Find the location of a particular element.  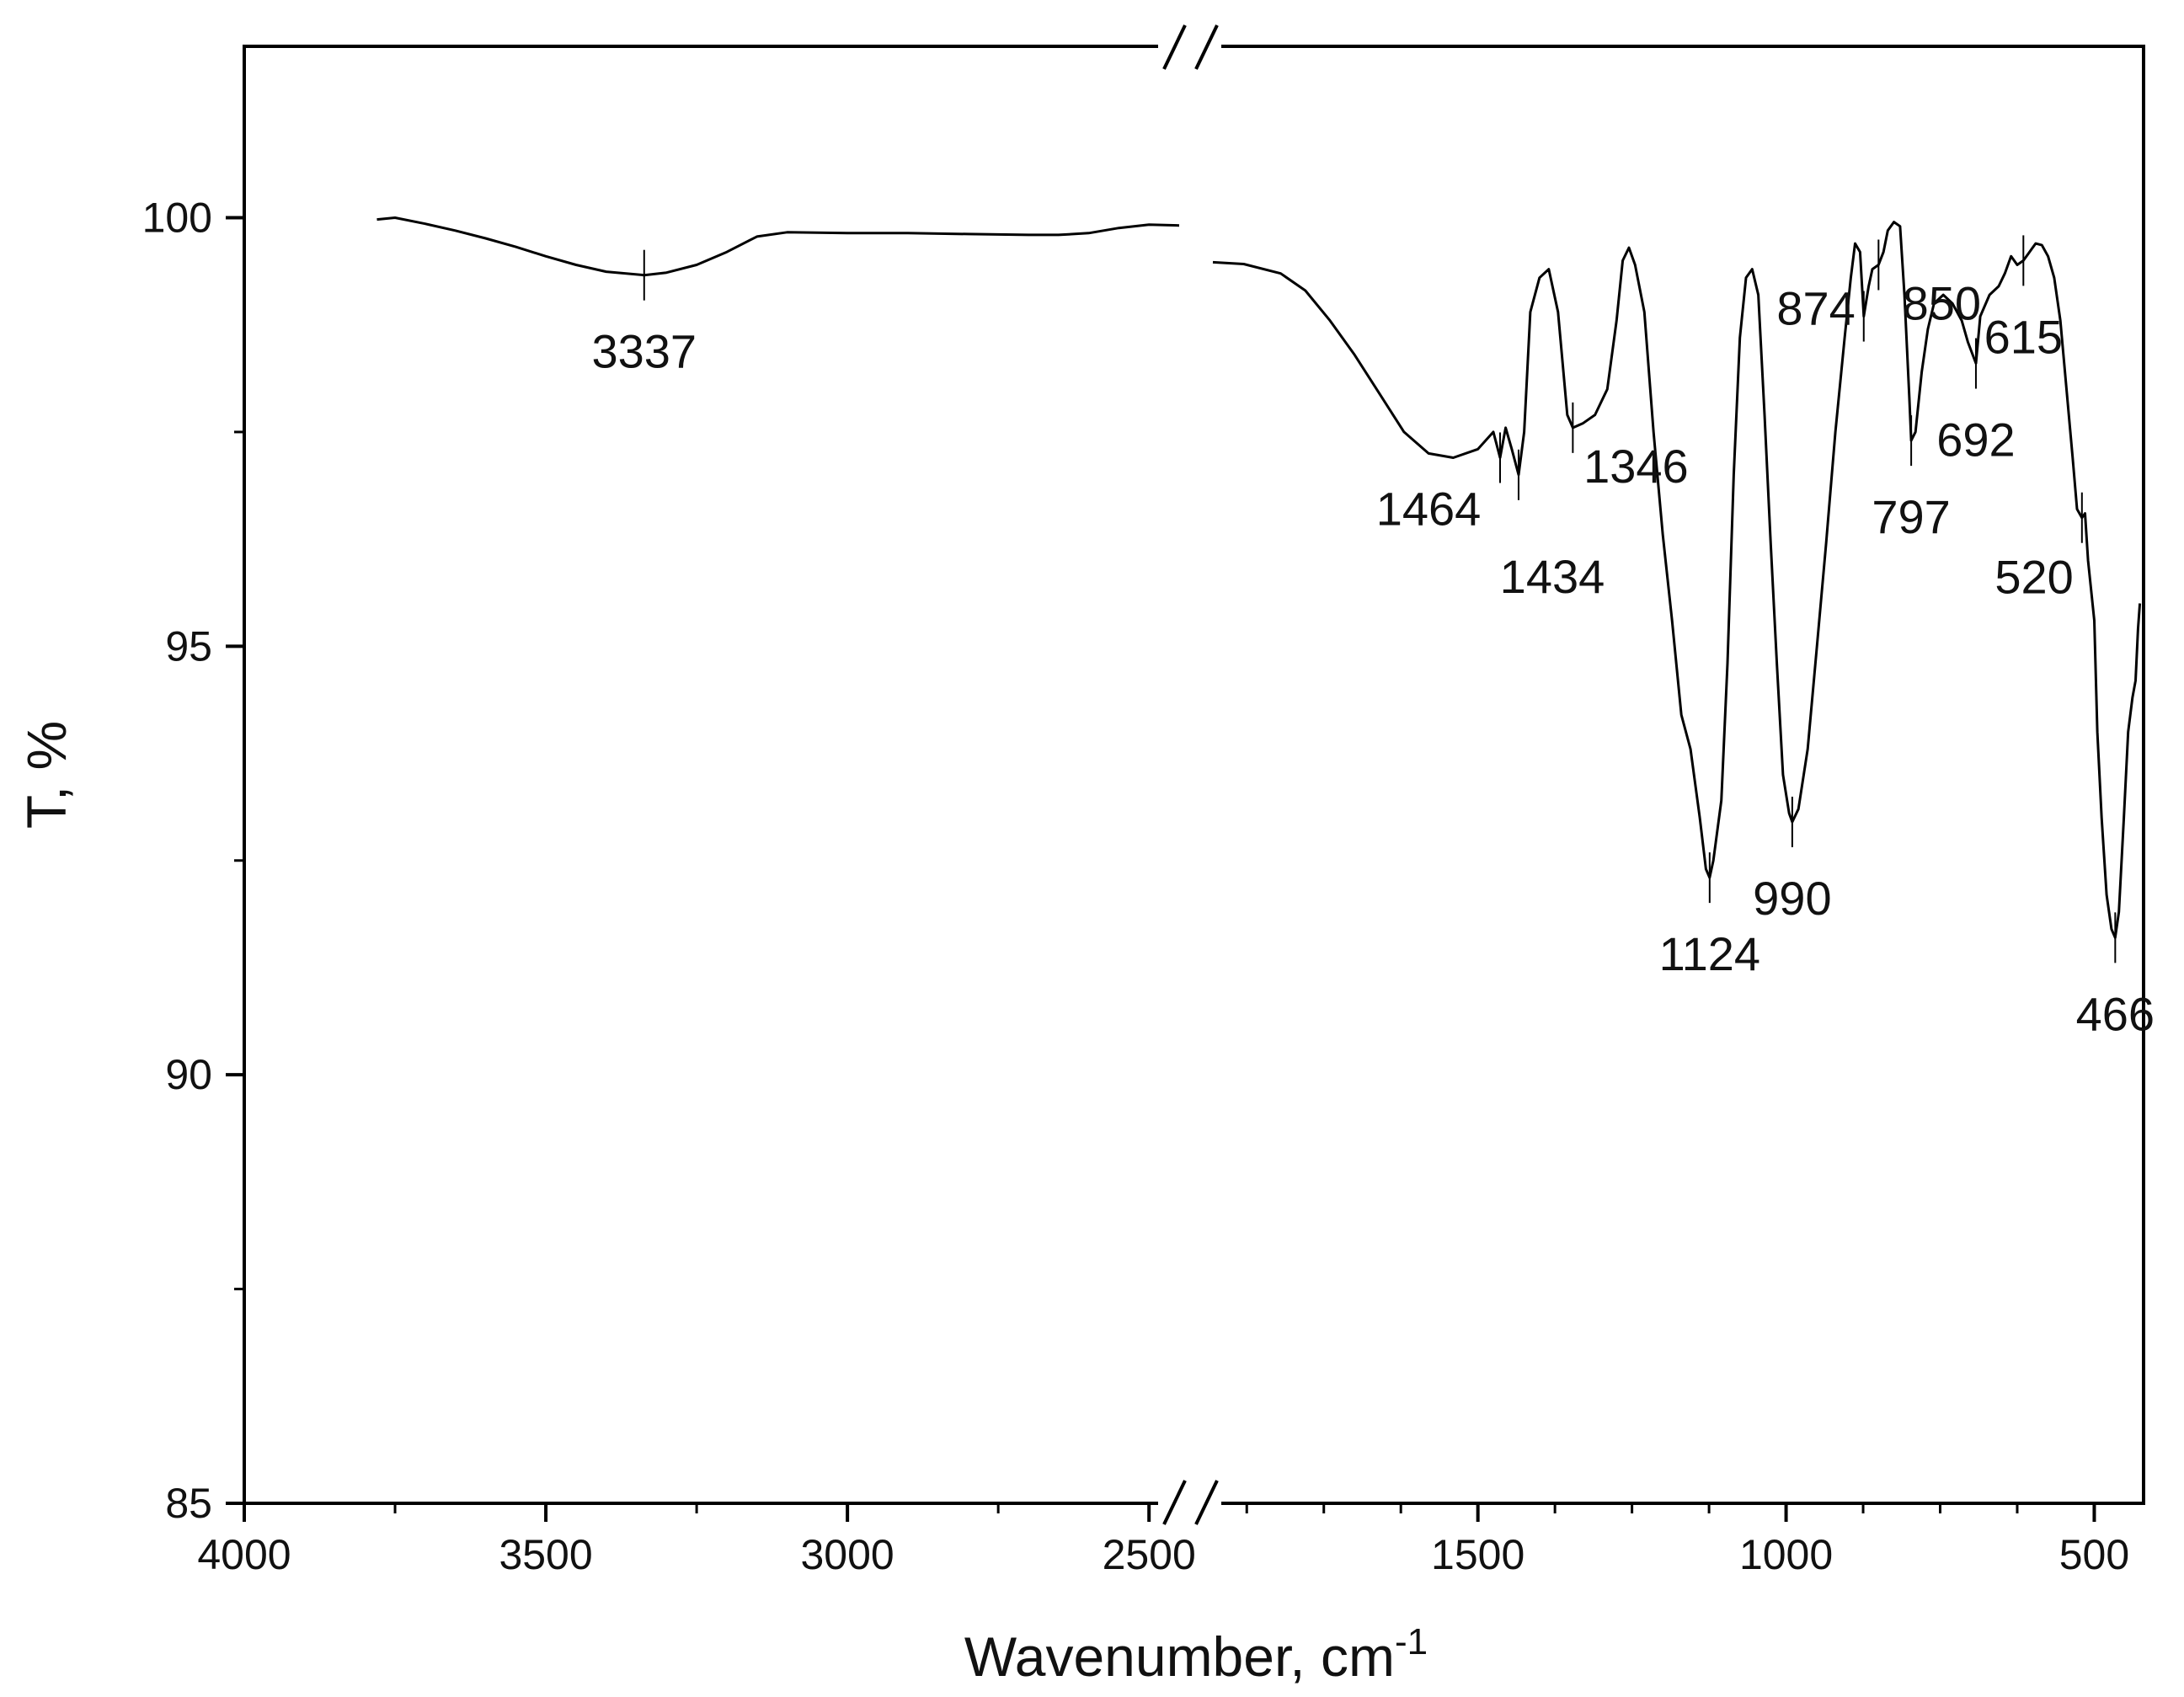

peak-label-692: 692 is located at coordinates (1976, 440).